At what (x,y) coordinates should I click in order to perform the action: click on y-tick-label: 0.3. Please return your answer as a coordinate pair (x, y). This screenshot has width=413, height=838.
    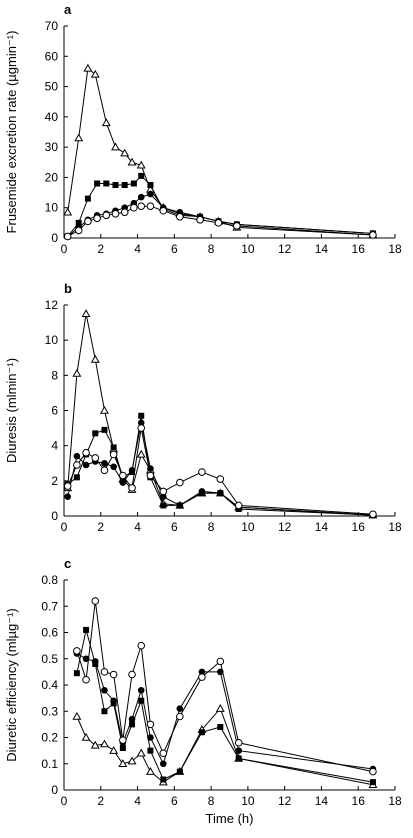
    Looking at the image, I should click on (49, 711).